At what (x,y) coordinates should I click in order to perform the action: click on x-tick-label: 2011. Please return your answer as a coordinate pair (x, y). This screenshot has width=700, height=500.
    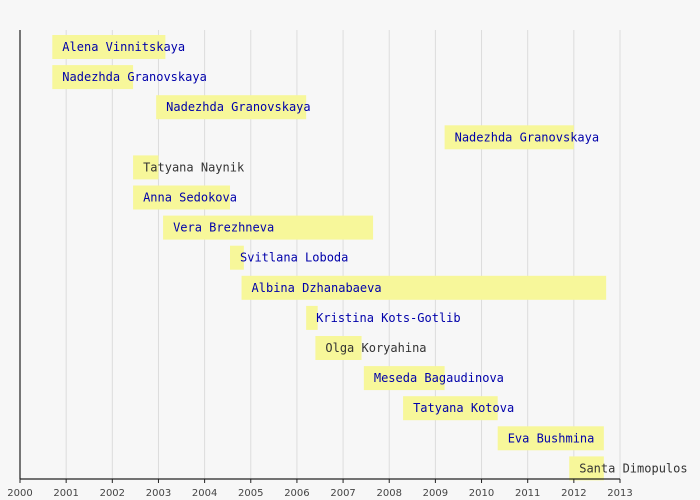
    Looking at the image, I should click on (527, 493).